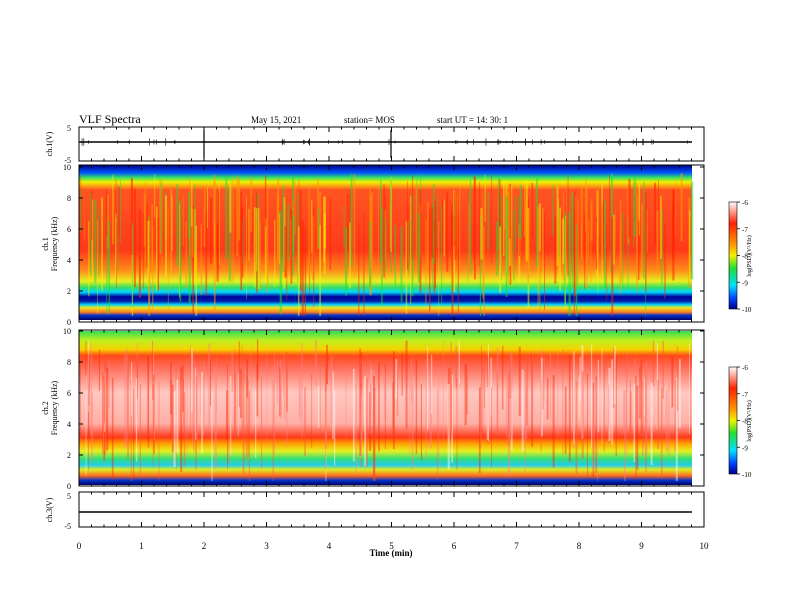  Describe the element at coordinates (384, 144) in the screenshot. I see `ch1-voltage-spikes` at that location.